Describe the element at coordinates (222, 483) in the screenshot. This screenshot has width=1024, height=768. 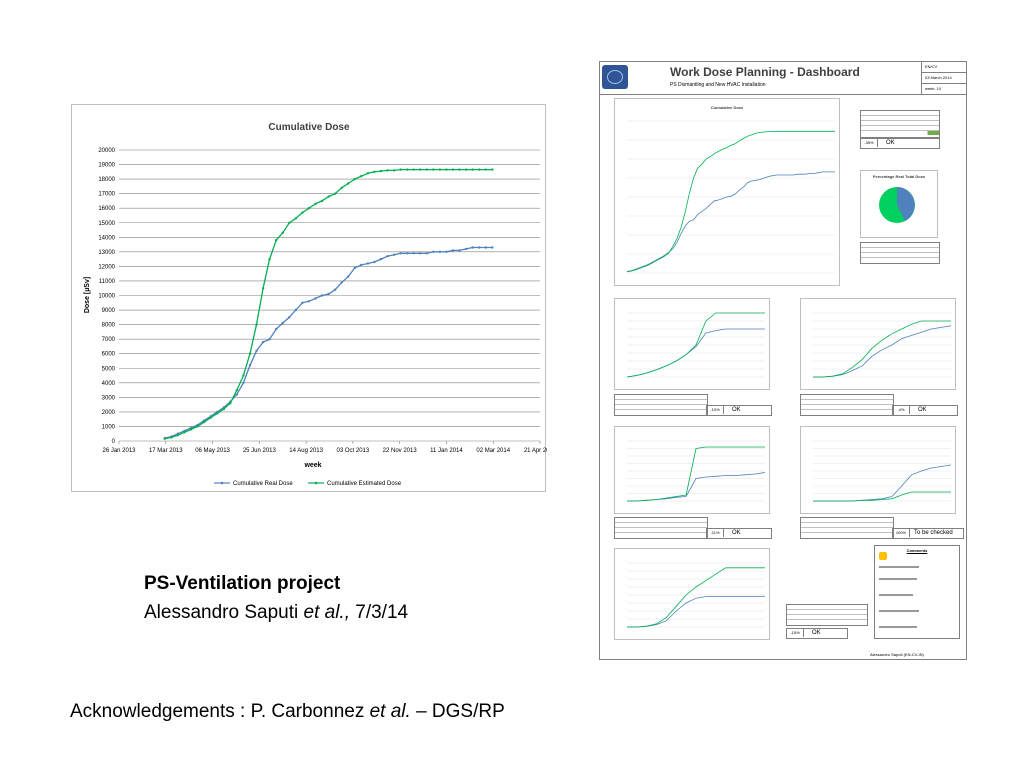
I see `legend-real-marker` at that location.